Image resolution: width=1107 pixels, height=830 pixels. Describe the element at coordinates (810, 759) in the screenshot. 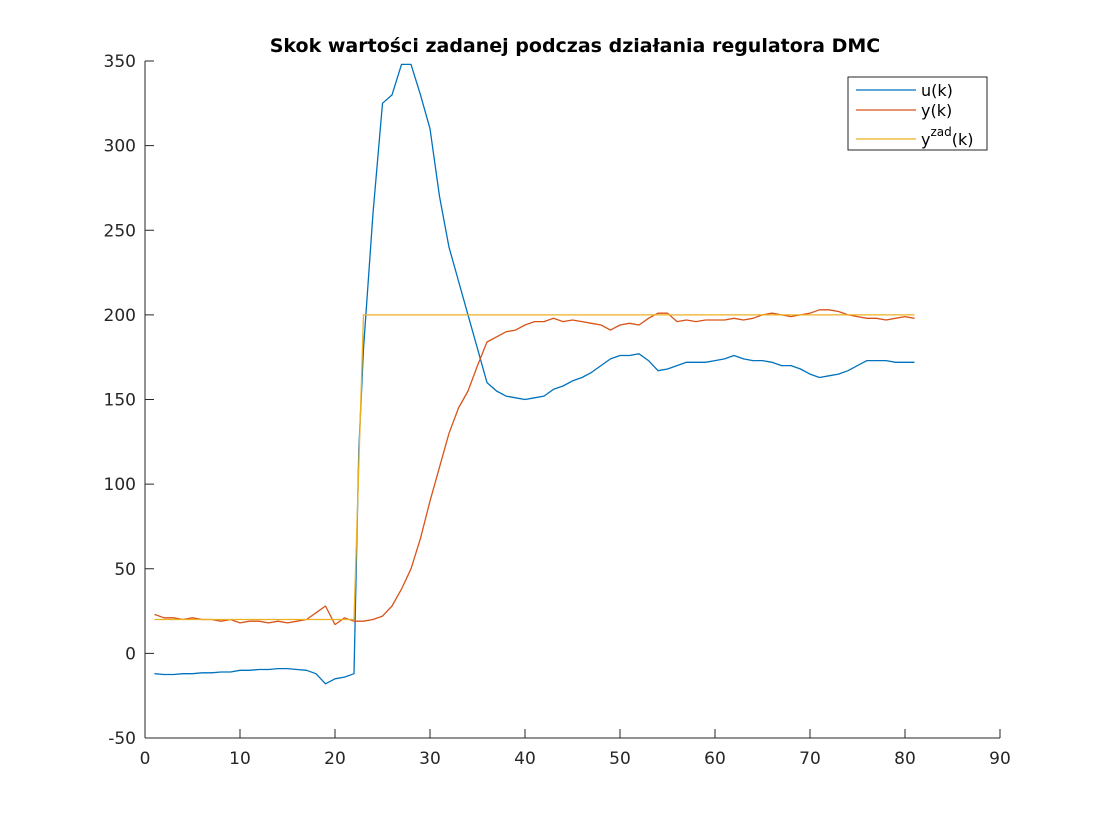

I see `x-tick-label: 70` at that location.